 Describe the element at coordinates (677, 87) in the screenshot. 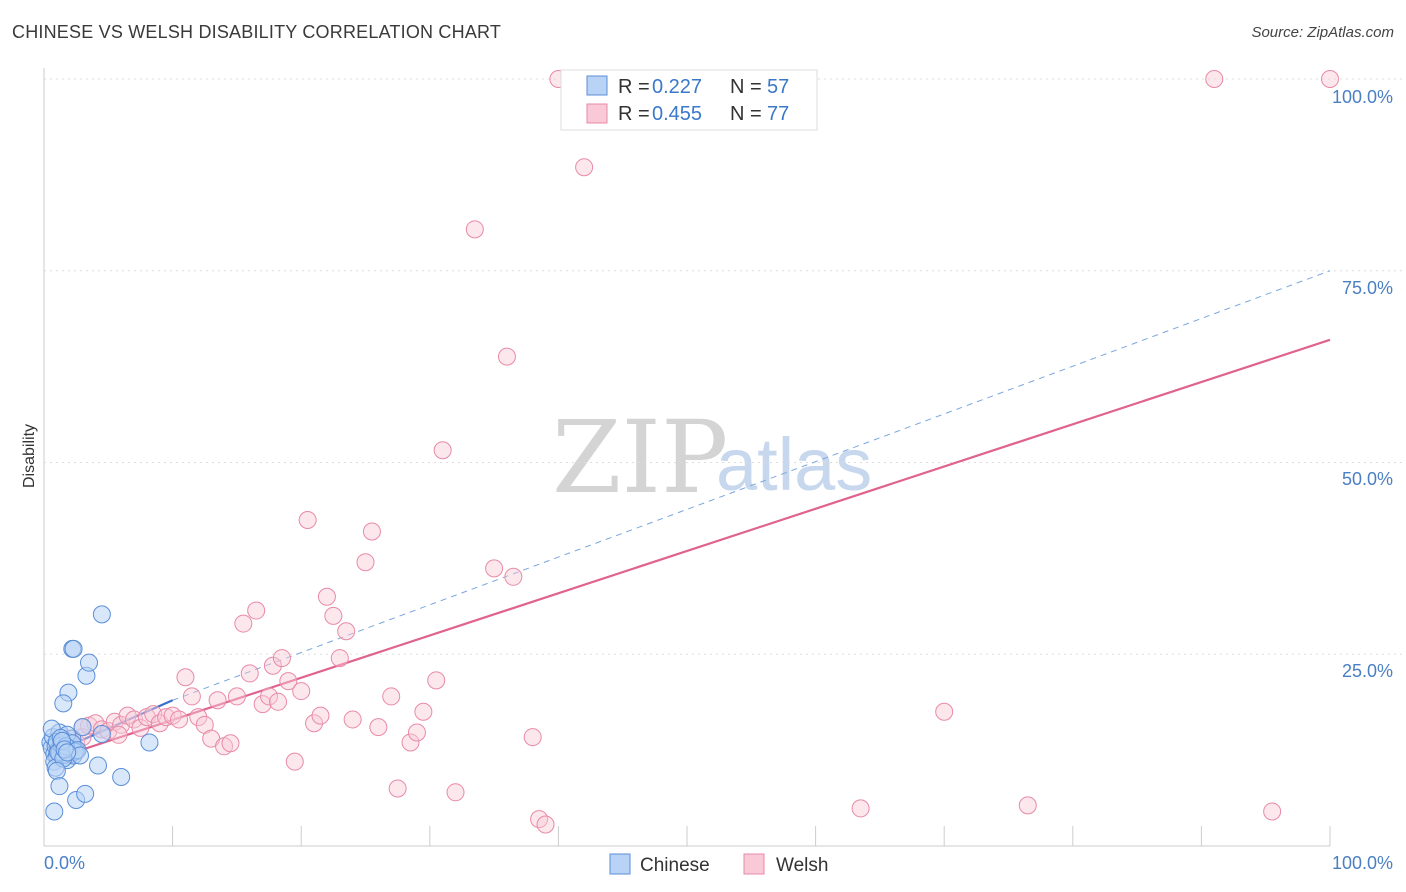

I see `legend-r-value-chinese: 0.227` at that location.